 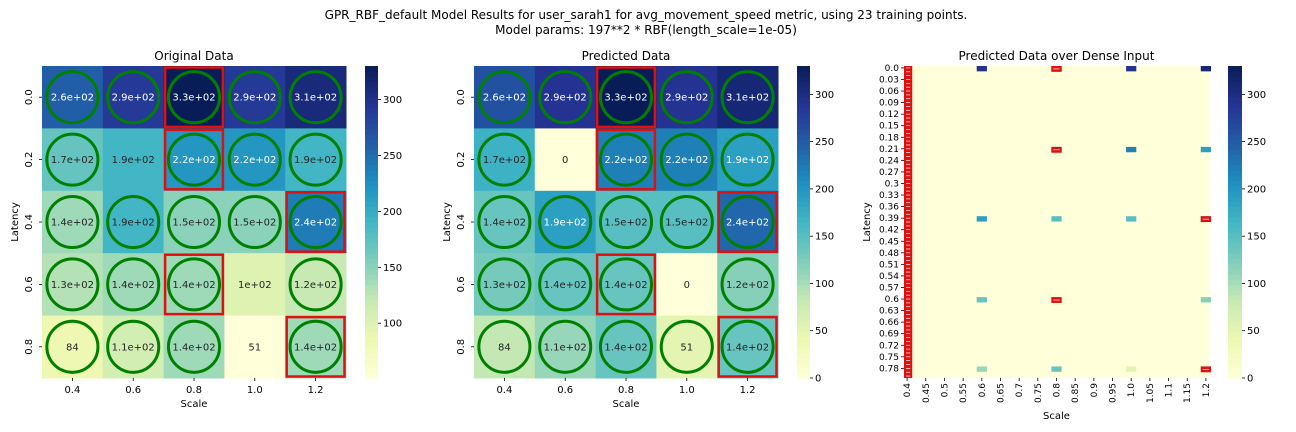 I want to click on cell-label: 3.1e+02, so click(x=315, y=98).